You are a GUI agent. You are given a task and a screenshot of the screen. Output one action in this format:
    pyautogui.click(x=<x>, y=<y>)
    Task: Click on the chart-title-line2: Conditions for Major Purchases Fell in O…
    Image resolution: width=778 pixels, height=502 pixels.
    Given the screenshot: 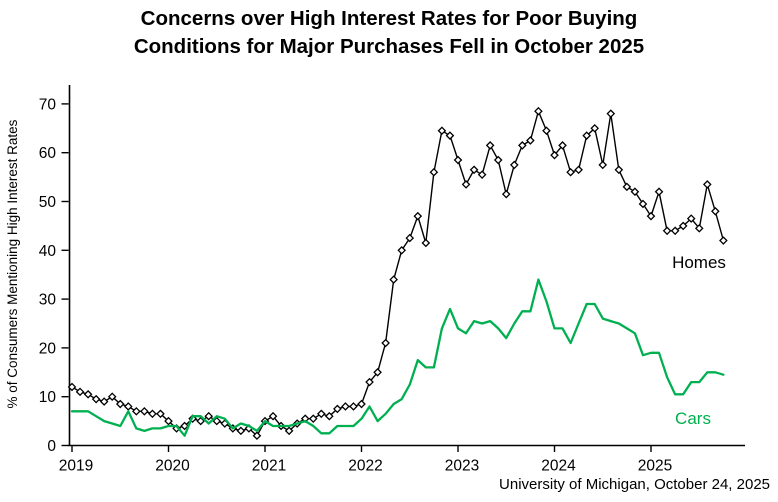 What is the action you would take?
    pyautogui.click(x=389, y=46)
    